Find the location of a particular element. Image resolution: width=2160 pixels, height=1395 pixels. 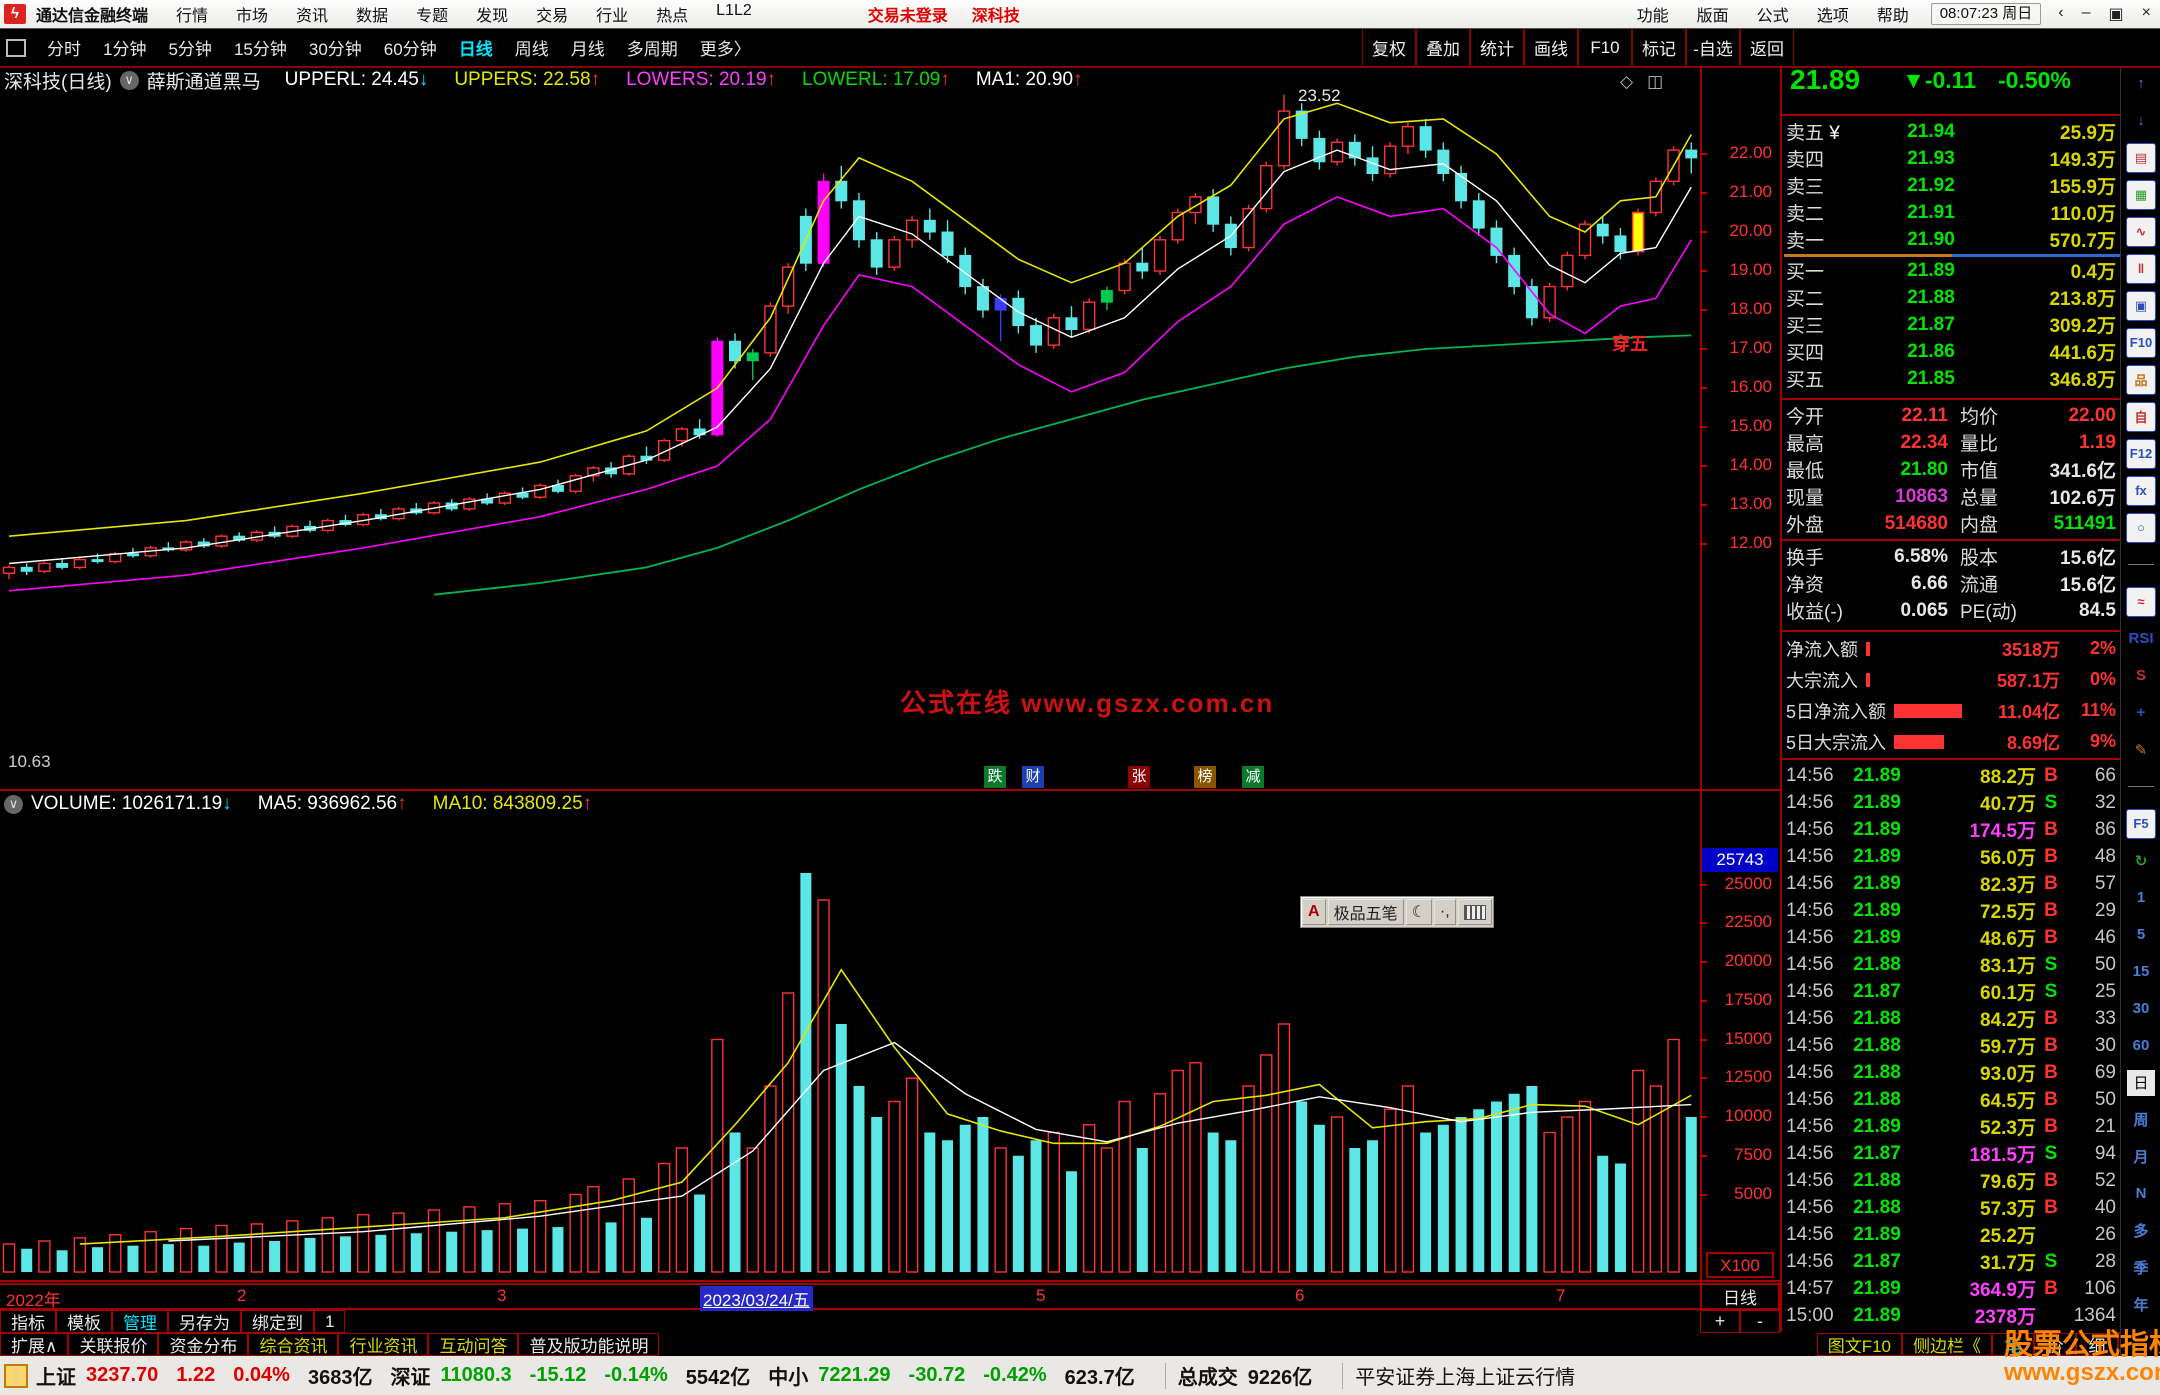

side-strip-report-icon: ▤ is located at coordinates (2141, 157).